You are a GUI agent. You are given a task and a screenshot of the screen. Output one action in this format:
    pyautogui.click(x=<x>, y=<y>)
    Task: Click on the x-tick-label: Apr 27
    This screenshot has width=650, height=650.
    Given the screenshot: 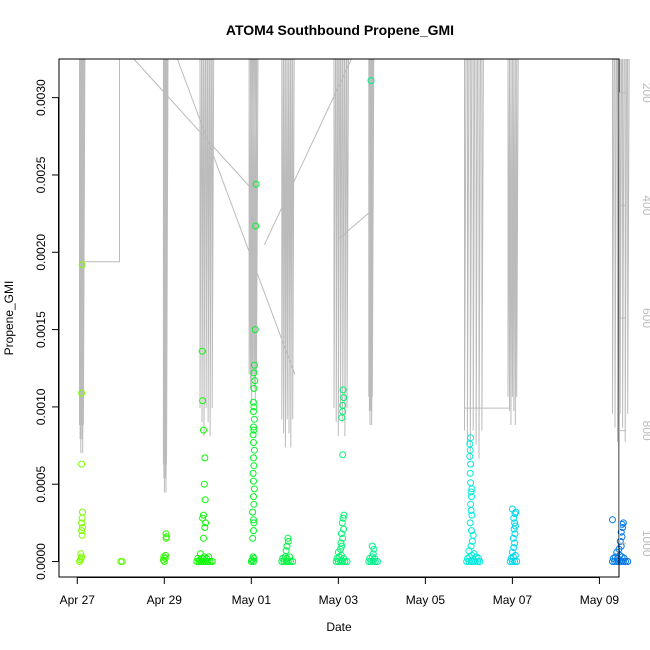 What is the action you would take?
    pyautogui.click(x=78, y=600)
    